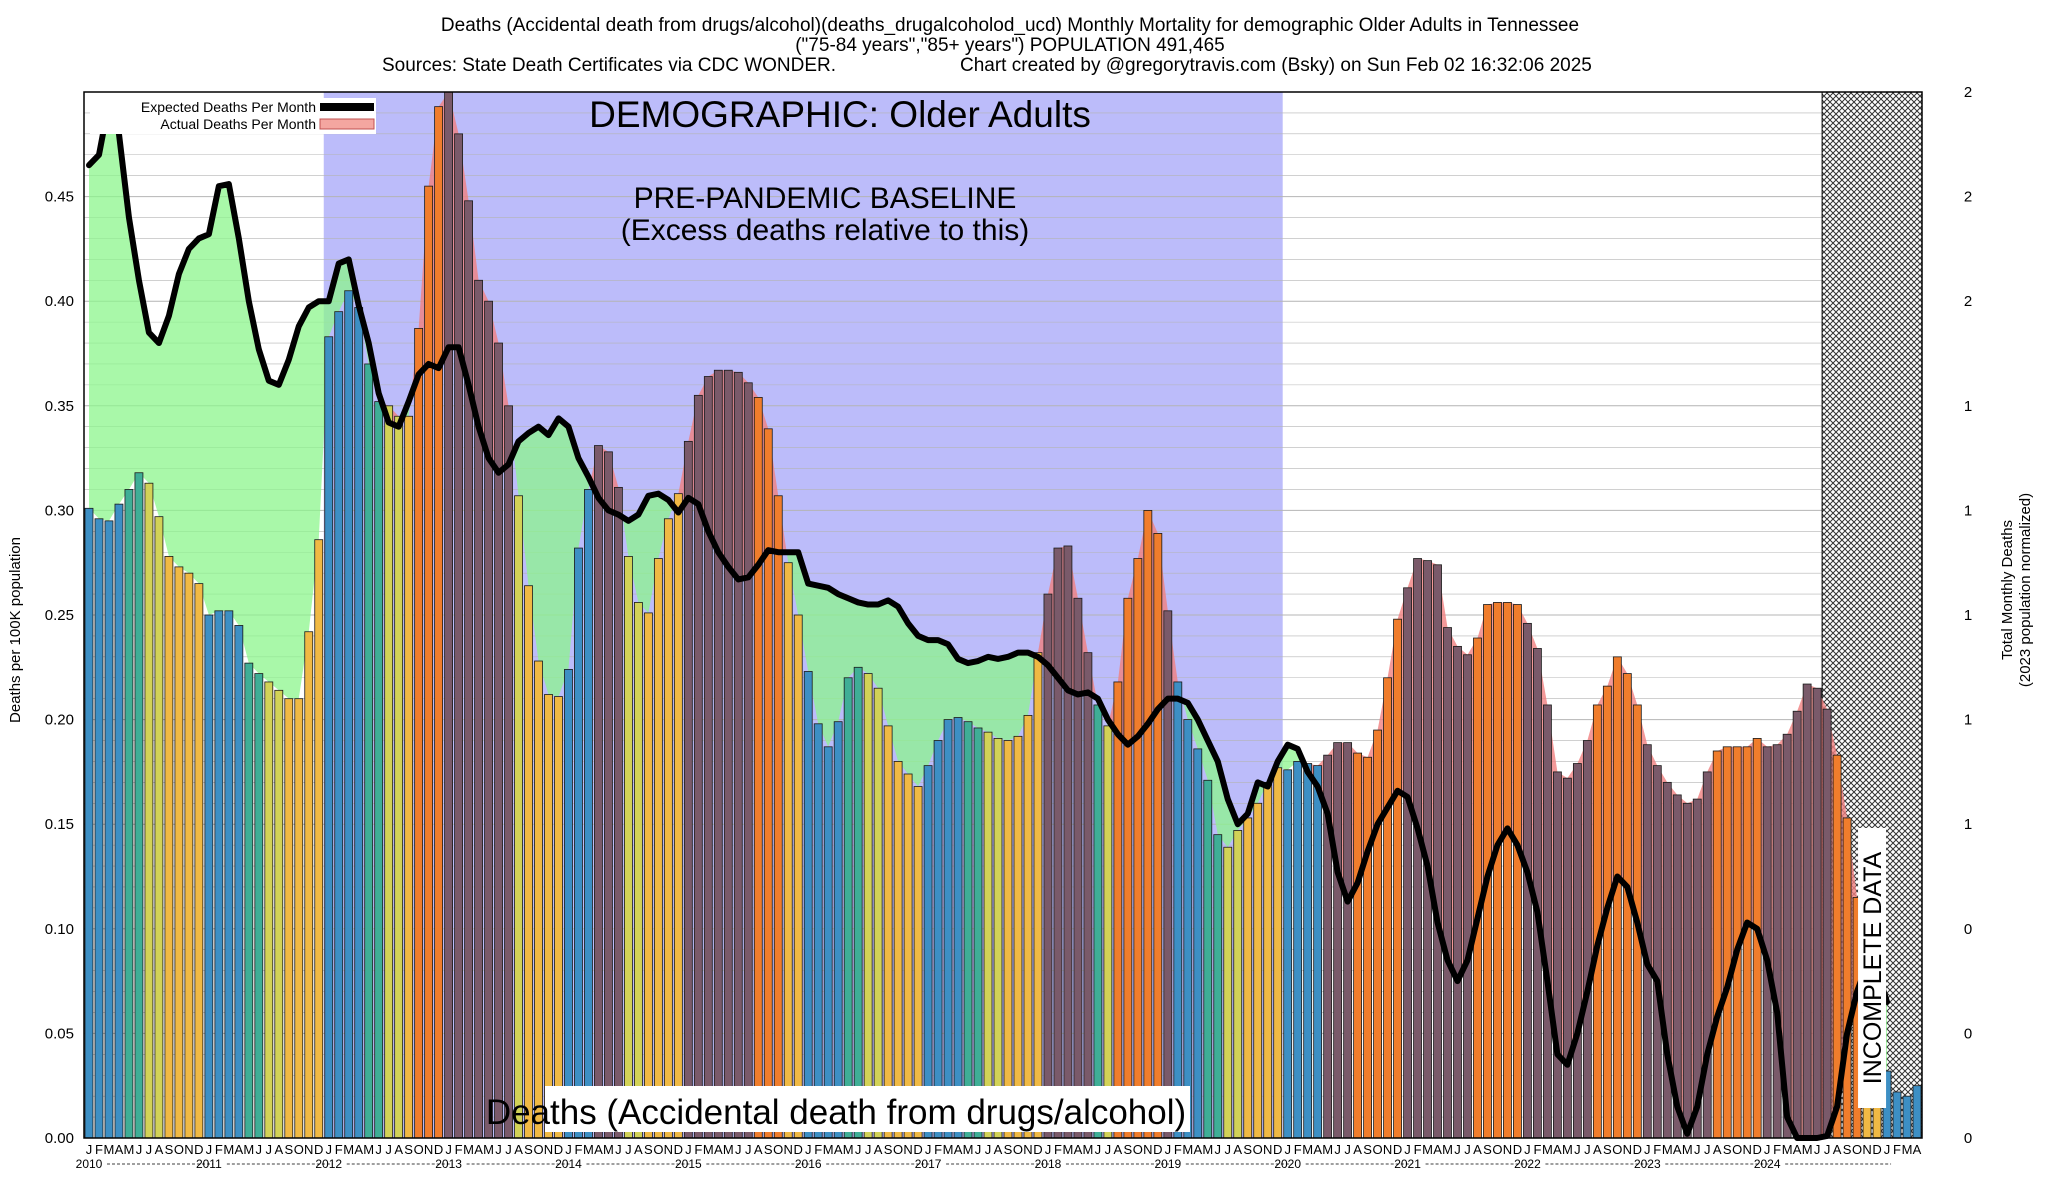  What do you see at coordinates (59, 615) in the screenshot?
I see `y-tick-label: 0.25` at bounding box center [59, 615].